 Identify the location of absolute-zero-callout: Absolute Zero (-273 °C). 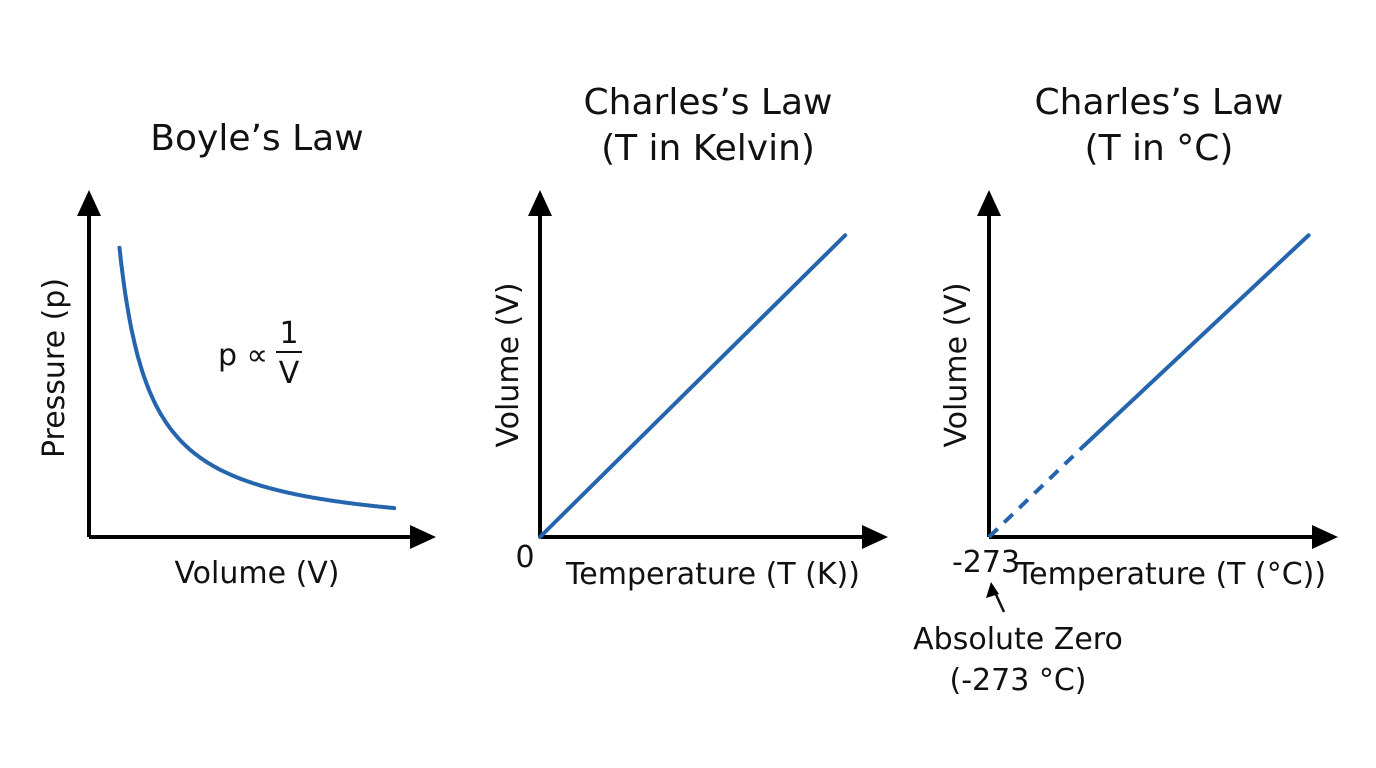
(1018, 640).